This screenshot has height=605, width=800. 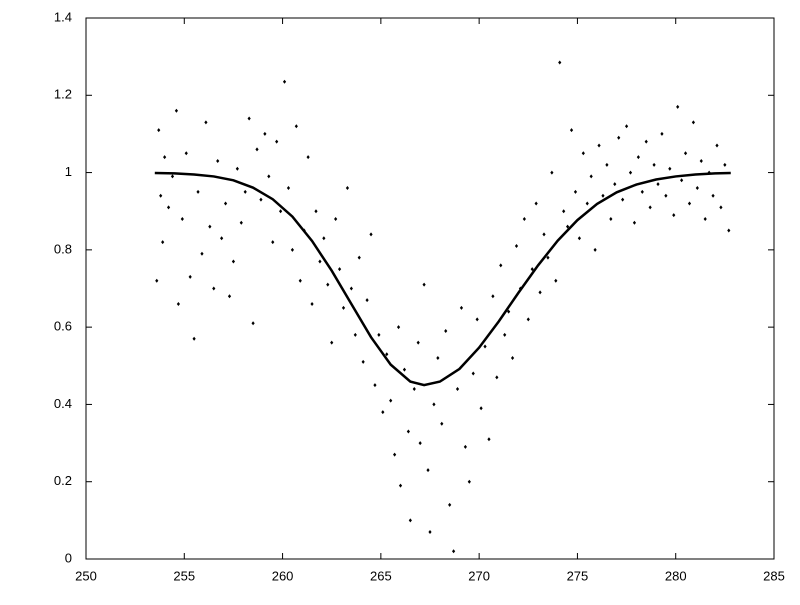 I want to click on x-tick-label: 250, so click(x=86, y=575).